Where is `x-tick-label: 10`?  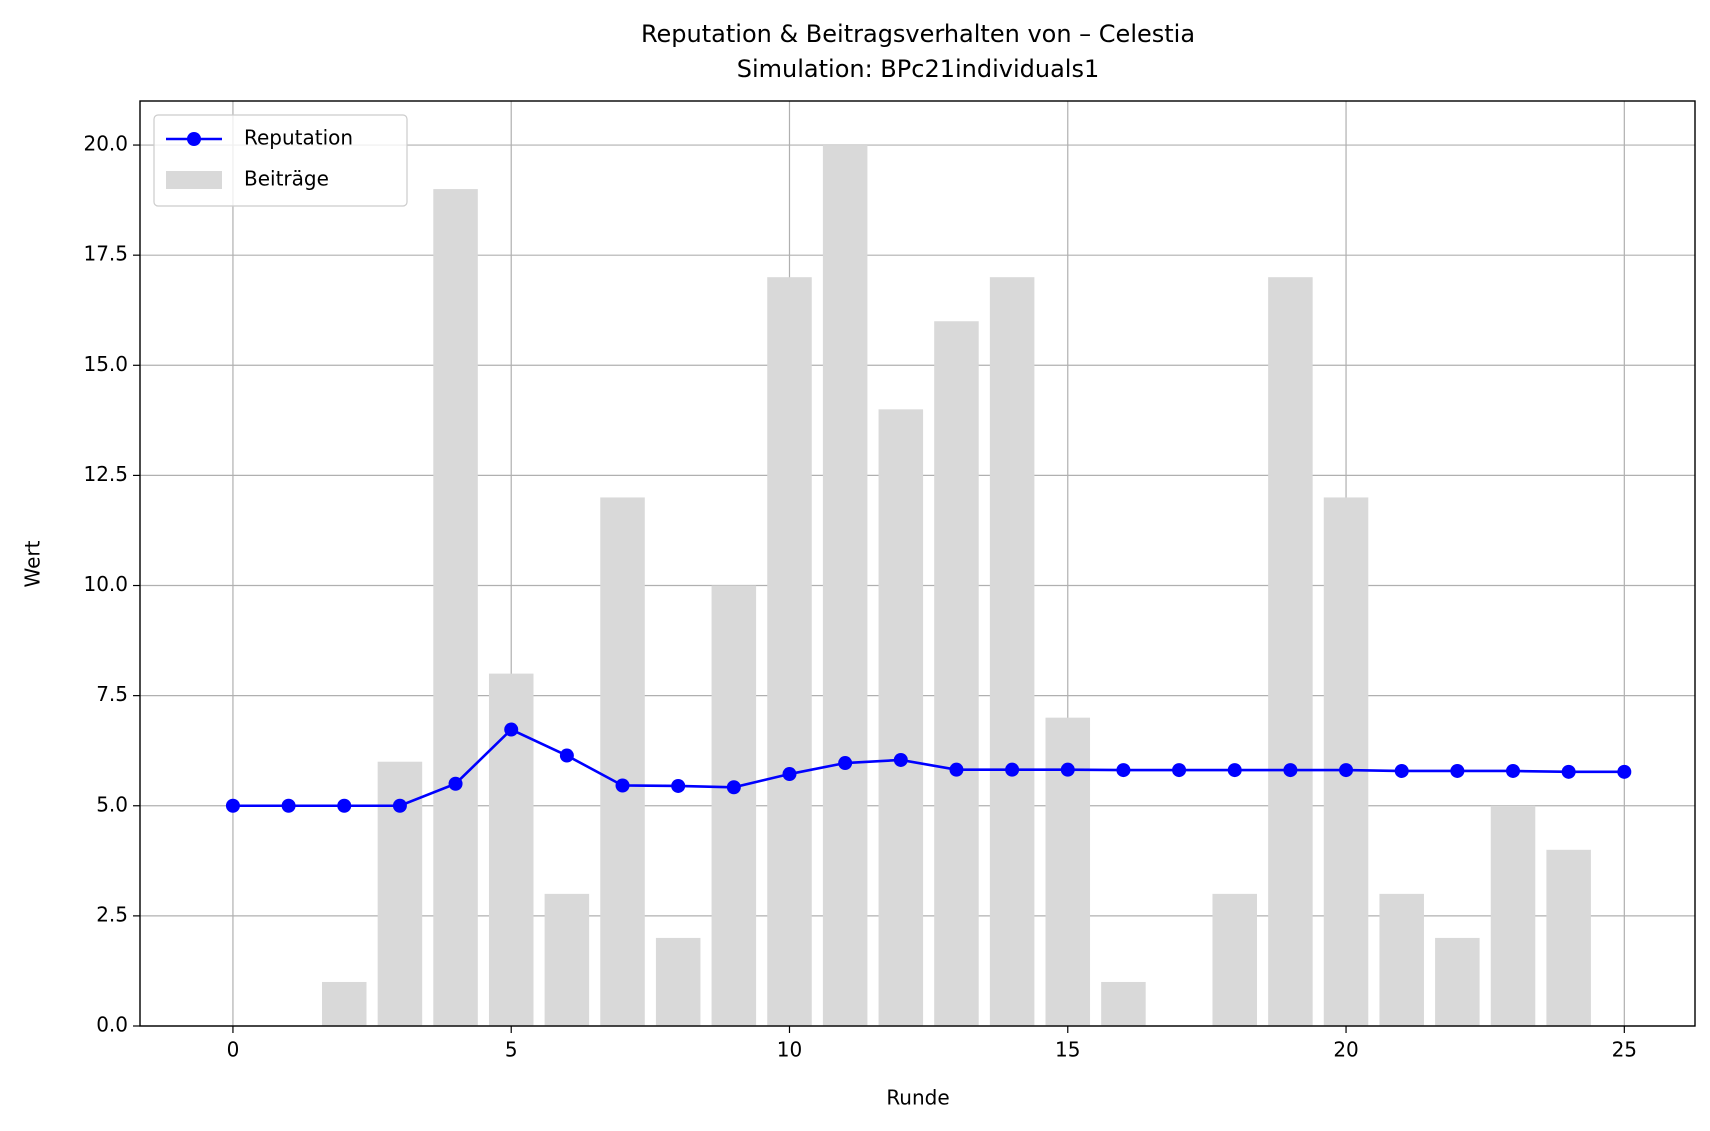 x-tick-label: 10 is located at coordinates (789, 1050).